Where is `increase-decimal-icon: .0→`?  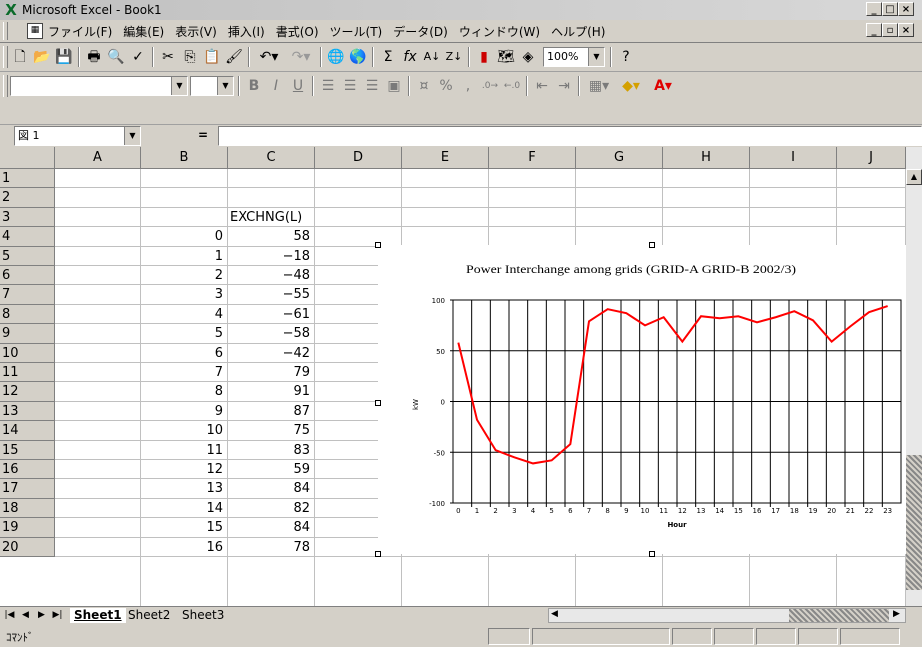
increase-decimal-icon: .0→ is located at coordinates (490, 86).